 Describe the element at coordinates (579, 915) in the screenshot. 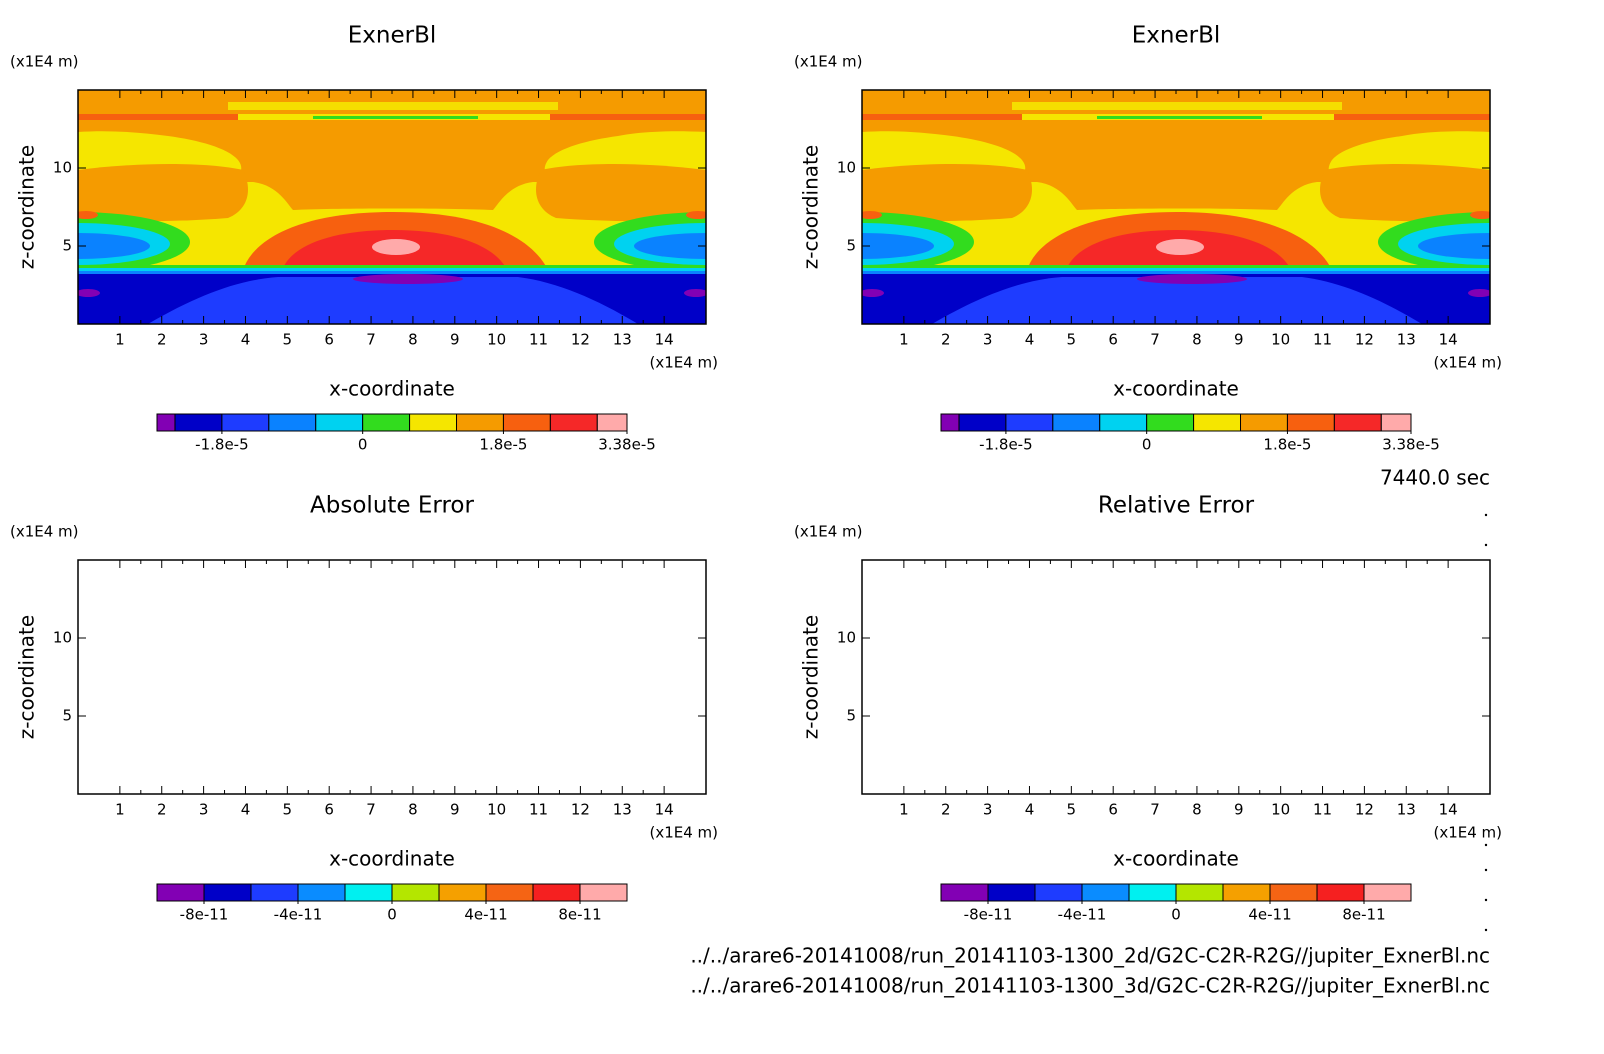

I see `colorbar-tick-label: 8e-11` at that location.